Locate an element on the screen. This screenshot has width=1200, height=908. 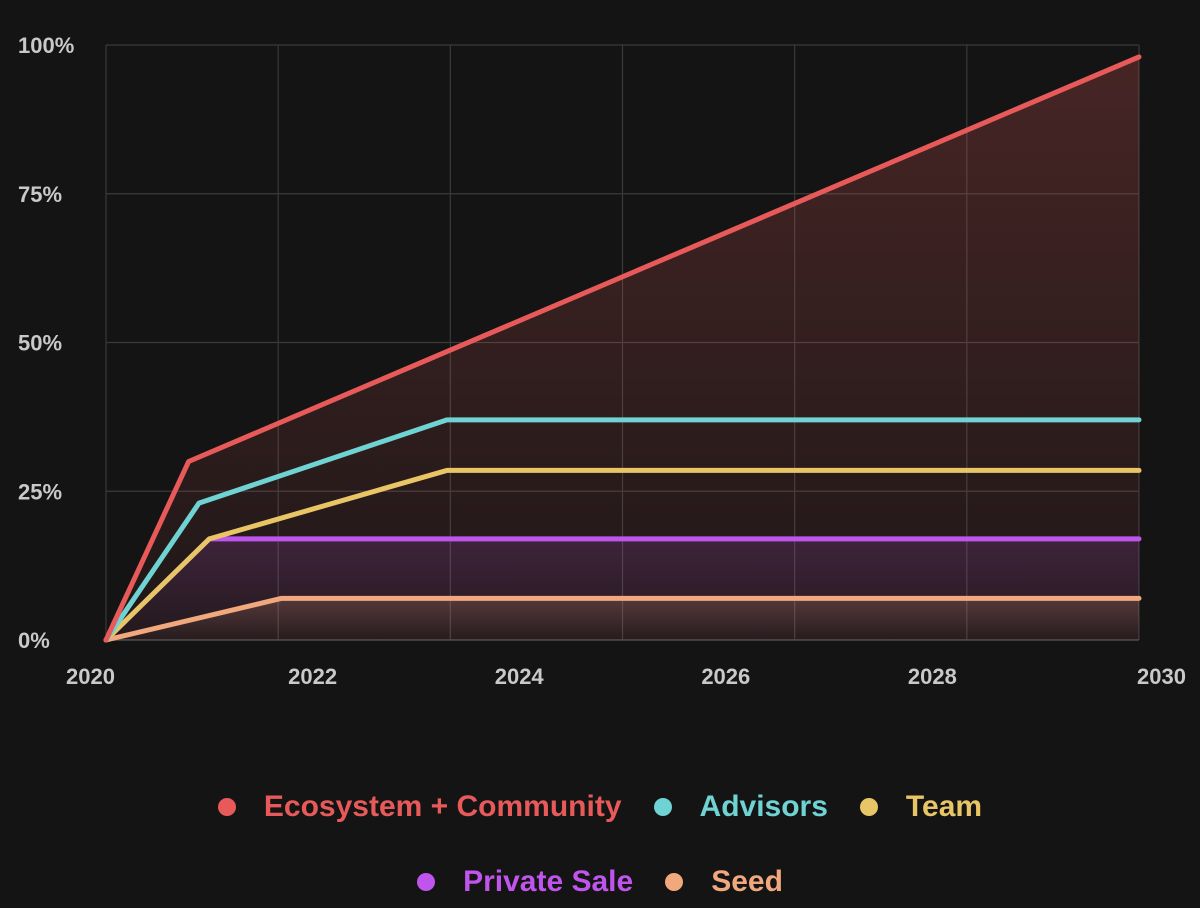
y-tick-label: 50% is located at coordinates (40, 343).